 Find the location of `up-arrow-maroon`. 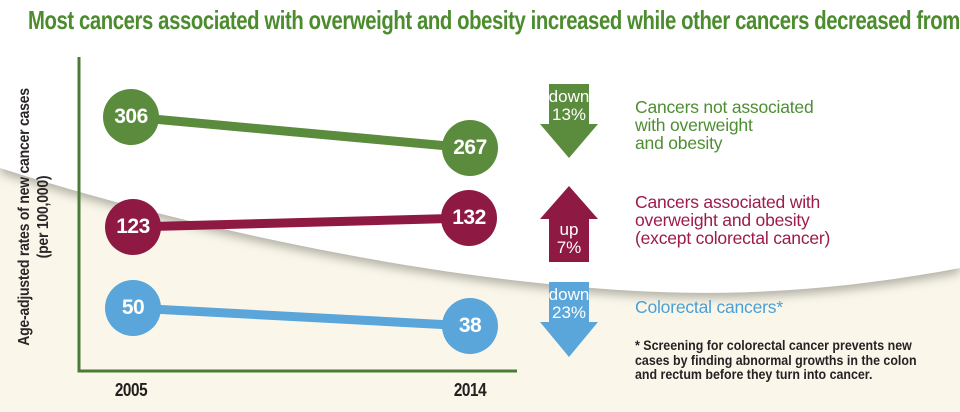

up-arrow-maroon is located at coordinates (569, 224).